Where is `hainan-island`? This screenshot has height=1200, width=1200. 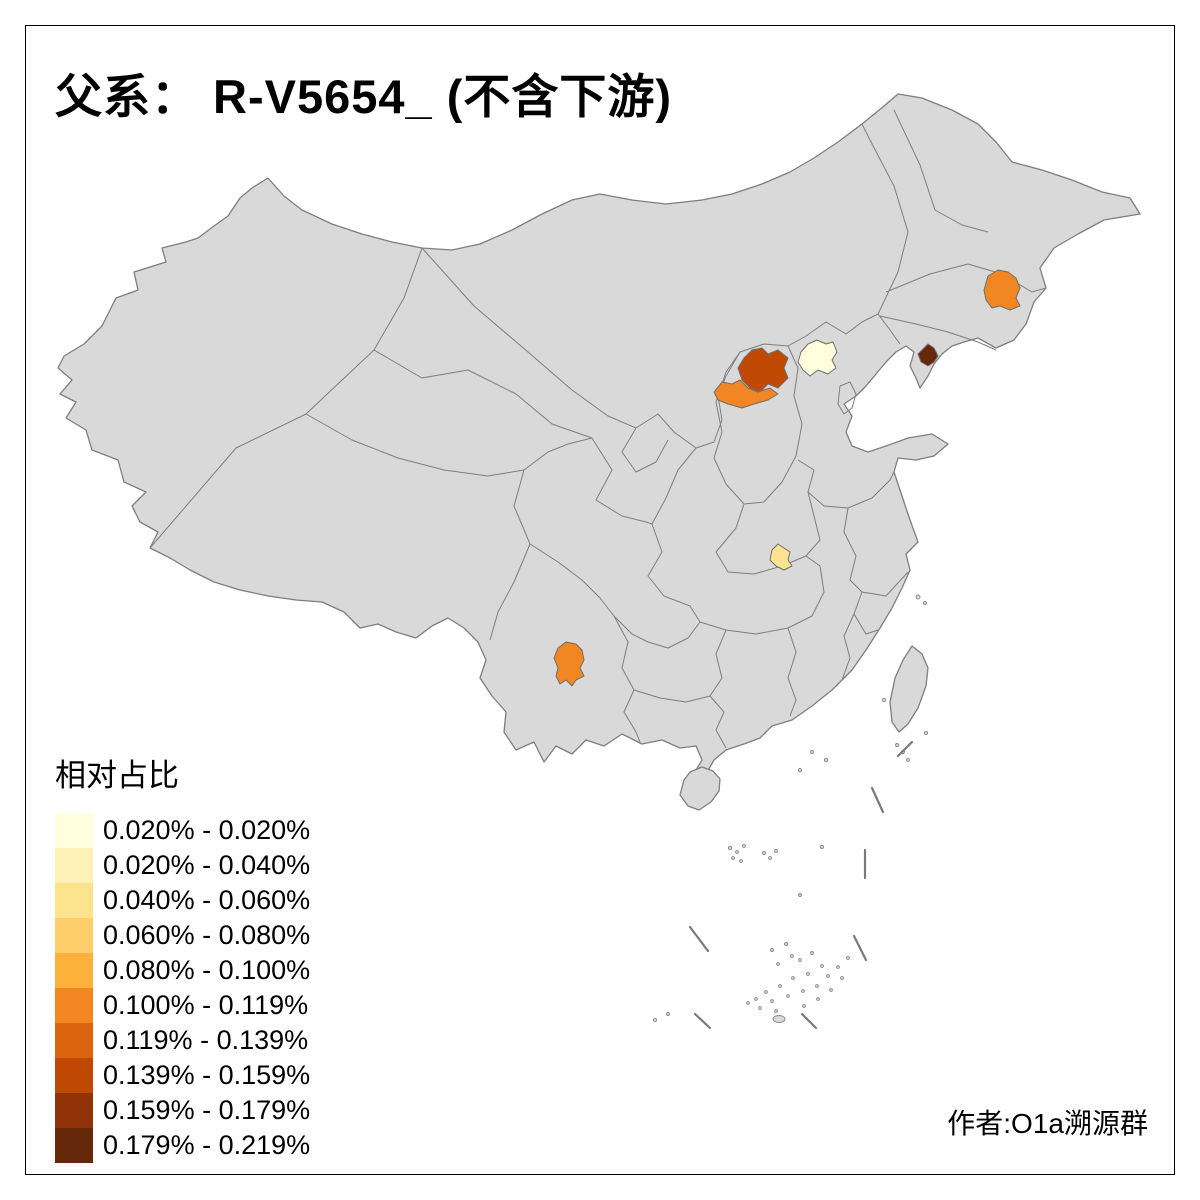
hainan-island is located at coordinates (700, 788).